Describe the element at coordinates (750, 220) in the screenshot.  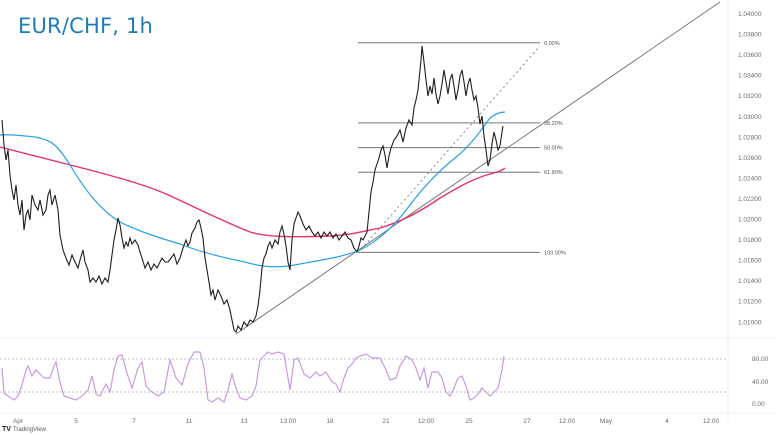
I see `price-axis-label: 1.02000` at that location.